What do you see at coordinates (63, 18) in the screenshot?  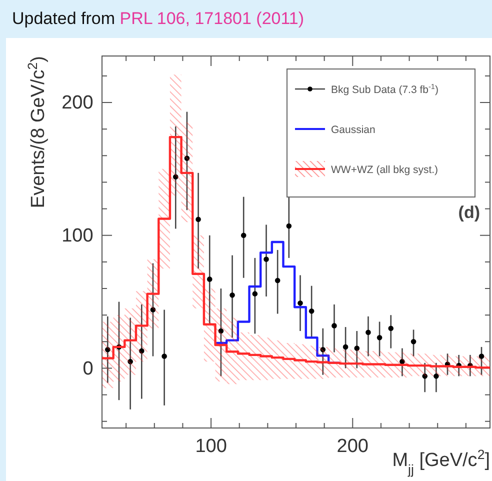 I see `chart-title: Updated from` at bounding box center [63, 18].